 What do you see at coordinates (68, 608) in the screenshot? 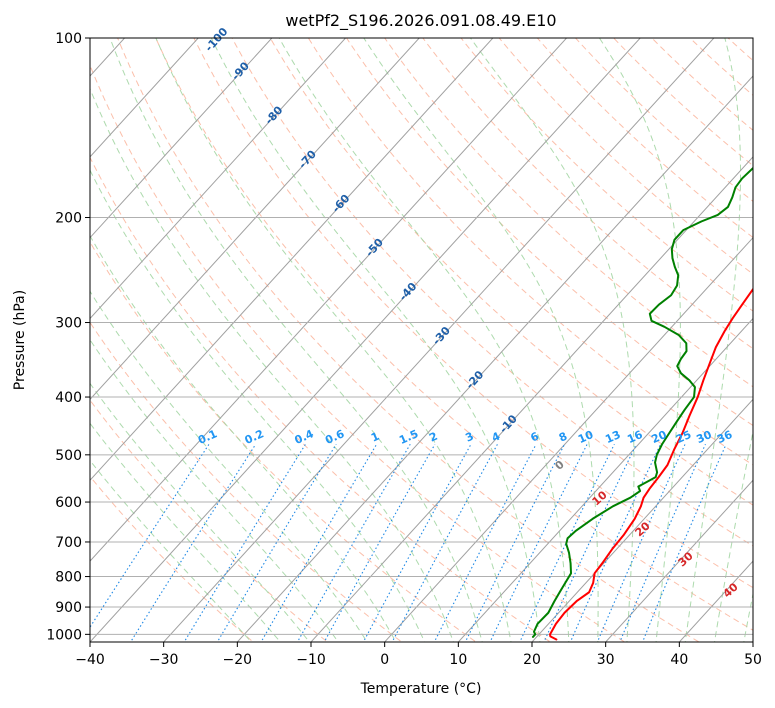
I see `y-tick-label: 900` at bounding box center [68, 608].